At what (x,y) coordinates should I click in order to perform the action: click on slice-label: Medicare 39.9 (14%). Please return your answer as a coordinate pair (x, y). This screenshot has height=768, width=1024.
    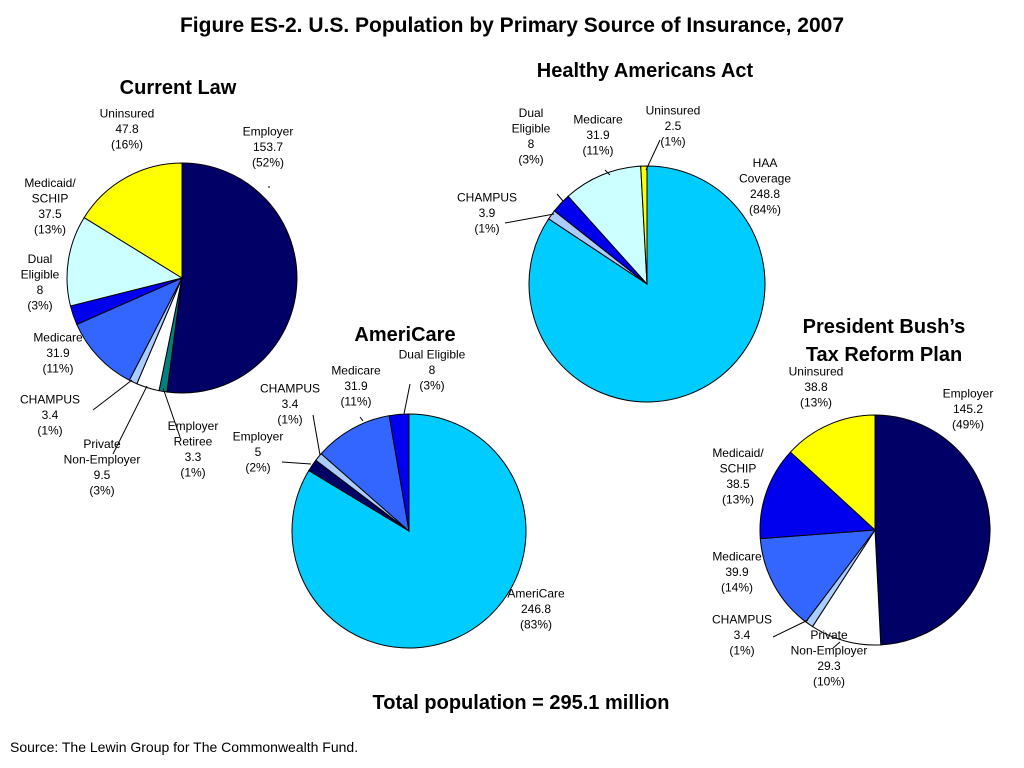
    Looking at the image, I should click on (737, 572).